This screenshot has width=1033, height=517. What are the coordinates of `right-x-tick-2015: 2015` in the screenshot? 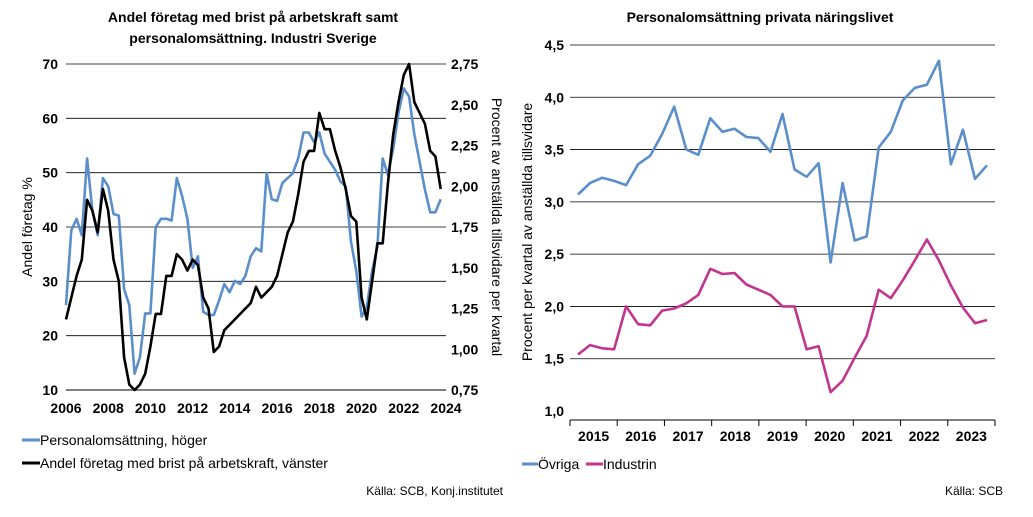 It's located at (593, 436).